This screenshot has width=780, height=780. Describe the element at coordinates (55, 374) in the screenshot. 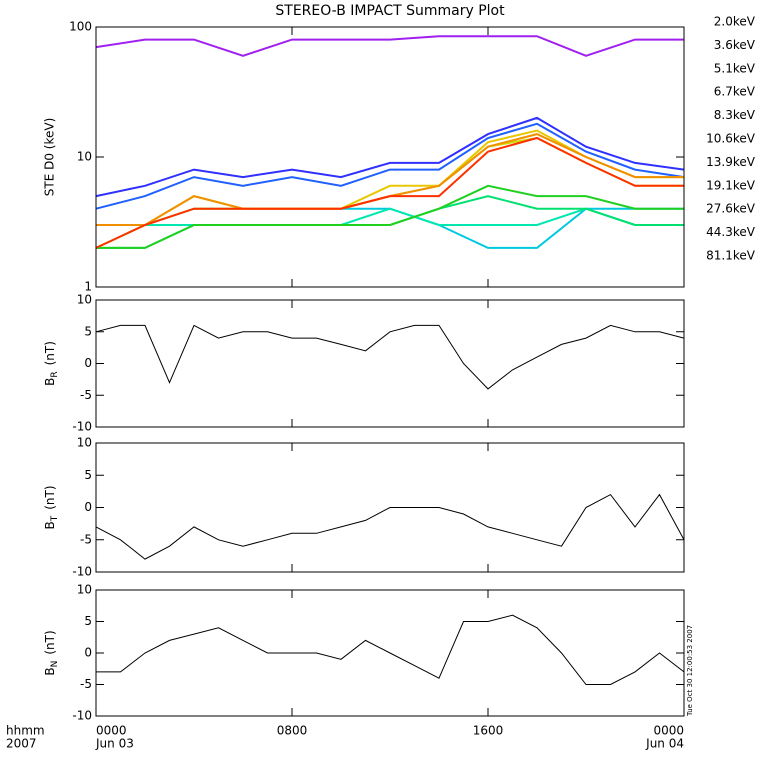

I see `y-label-sub: R` at that location.